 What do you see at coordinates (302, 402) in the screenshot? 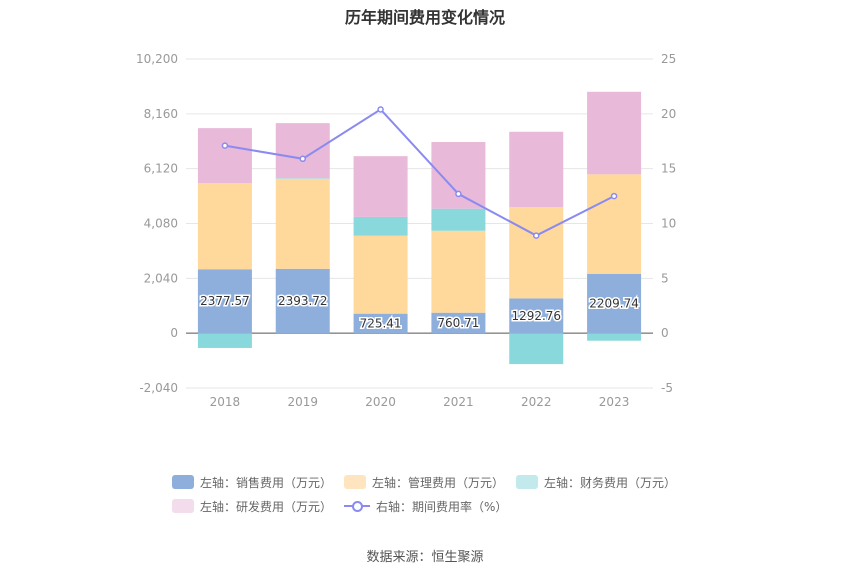
I see `x-axis-tick-label: 2019` at bounding box center [302, 402].